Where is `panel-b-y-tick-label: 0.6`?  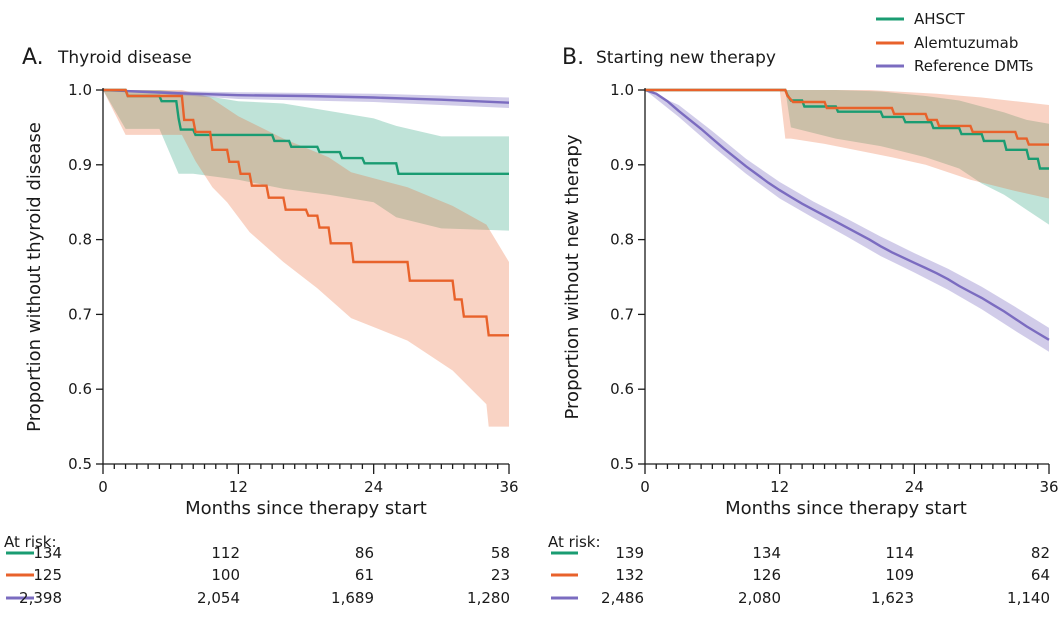
panel-b-y-tick-label: 0.6 is located at coordinates (622, 389).